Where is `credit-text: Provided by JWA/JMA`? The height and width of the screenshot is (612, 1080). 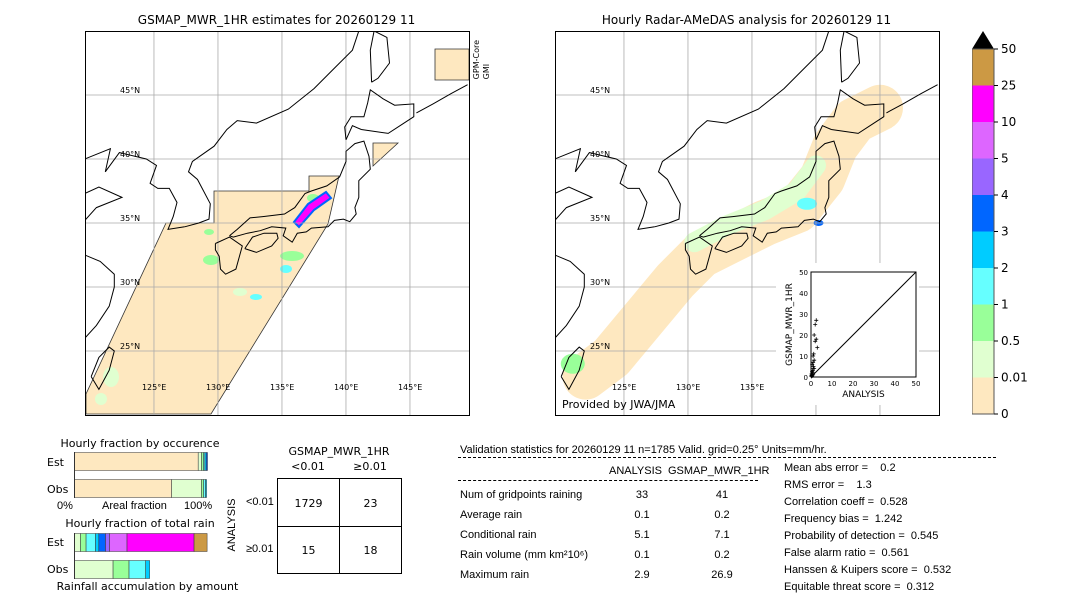 credit-text: Provided by JWA/JMA is located at coordinates (619, 404).